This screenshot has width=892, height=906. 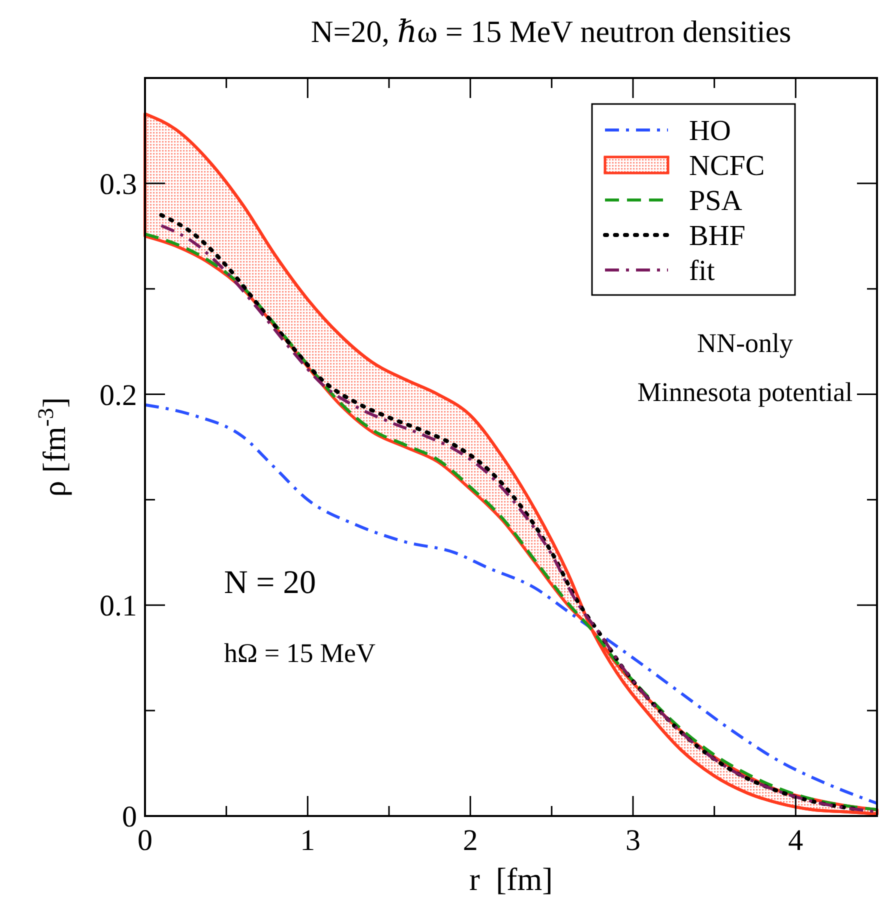 What do you see at coordinates (511, 879) in the screenshot?
I see `x-axis-title: r [fm]` at bounding box center [511, 879].